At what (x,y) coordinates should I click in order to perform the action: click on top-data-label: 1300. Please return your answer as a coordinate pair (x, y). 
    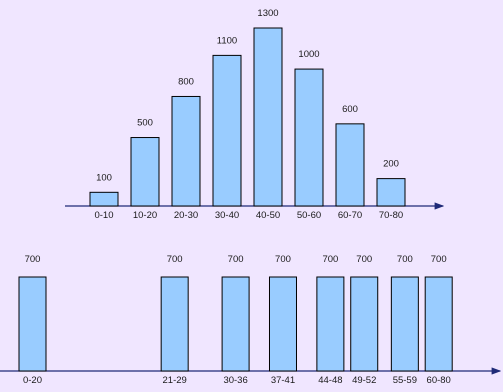
    Looking at the image, I should click on (267, 13).